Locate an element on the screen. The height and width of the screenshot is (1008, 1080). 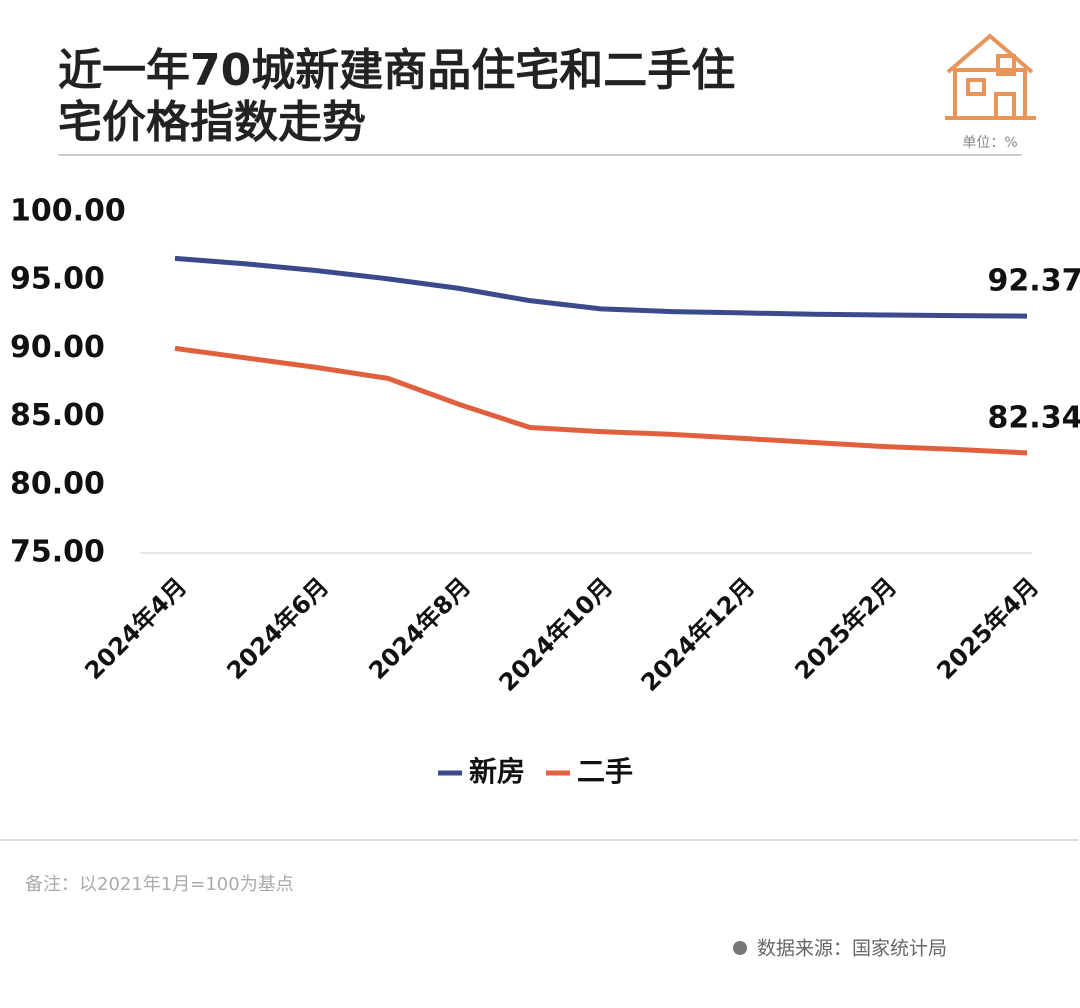
note: 备注：以2021年1月=100为基点 is located at coordinates (159, 884).